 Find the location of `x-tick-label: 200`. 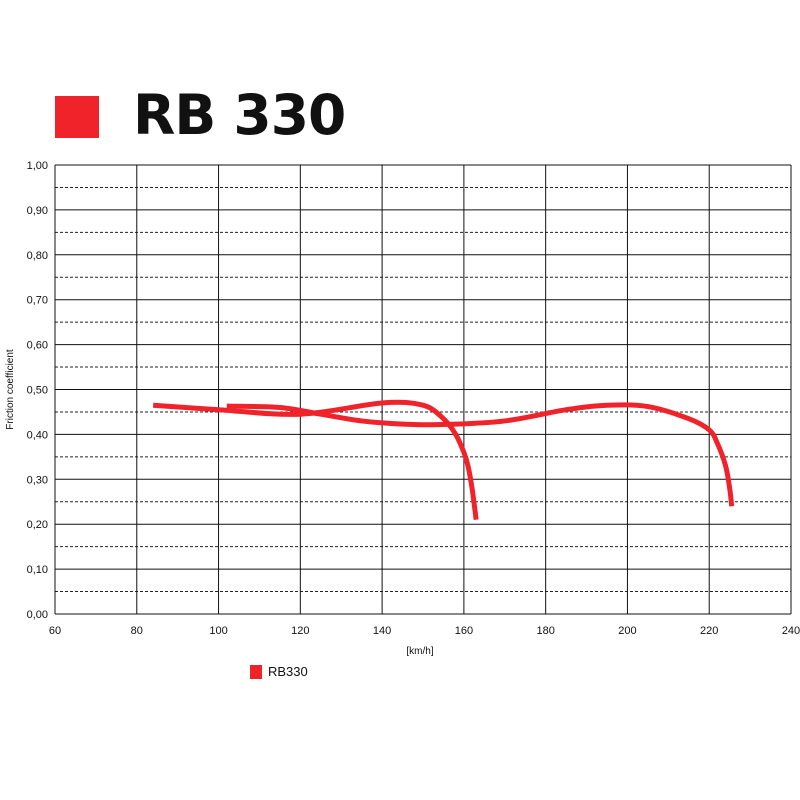

x-tick-label: 200 is located at coordinates (627, 631).